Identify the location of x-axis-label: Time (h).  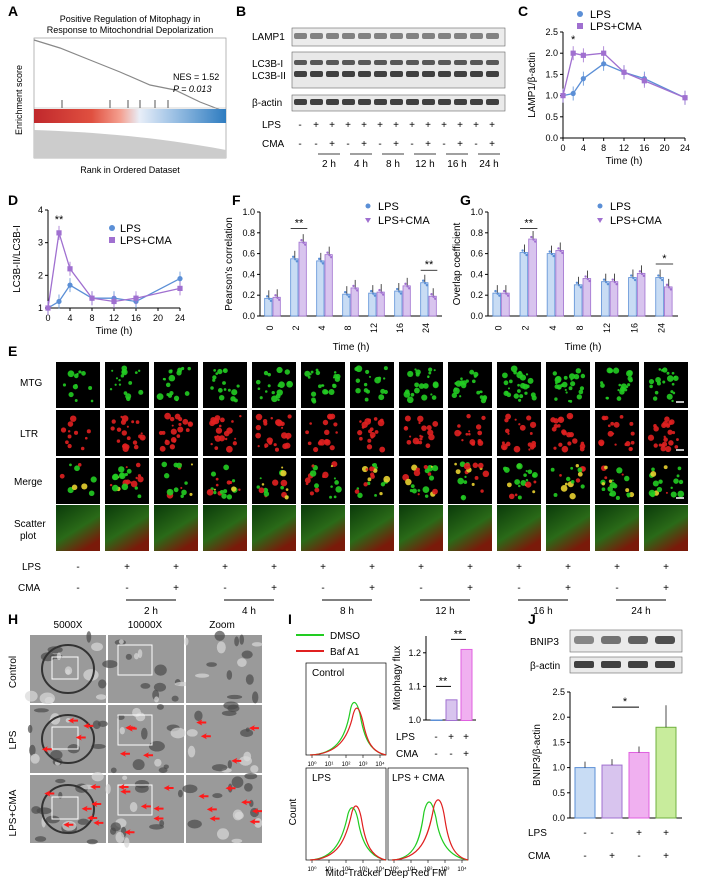
(114, 331).